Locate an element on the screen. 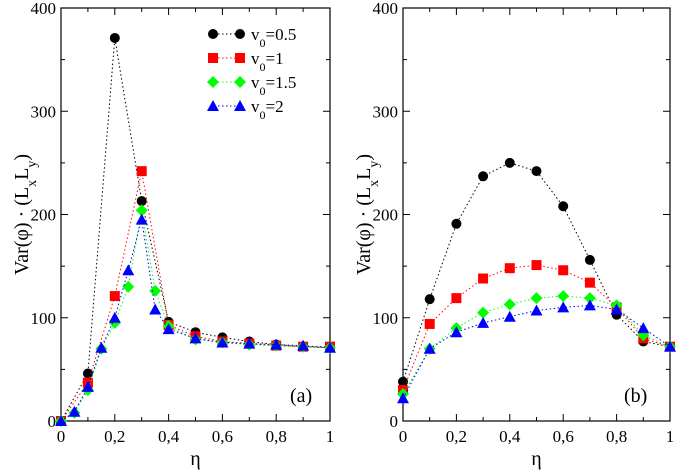 Image resolution: width=676 pixels, height=471 pixels. y-axis-label-subscript: x is located at coordinates (374, 183).